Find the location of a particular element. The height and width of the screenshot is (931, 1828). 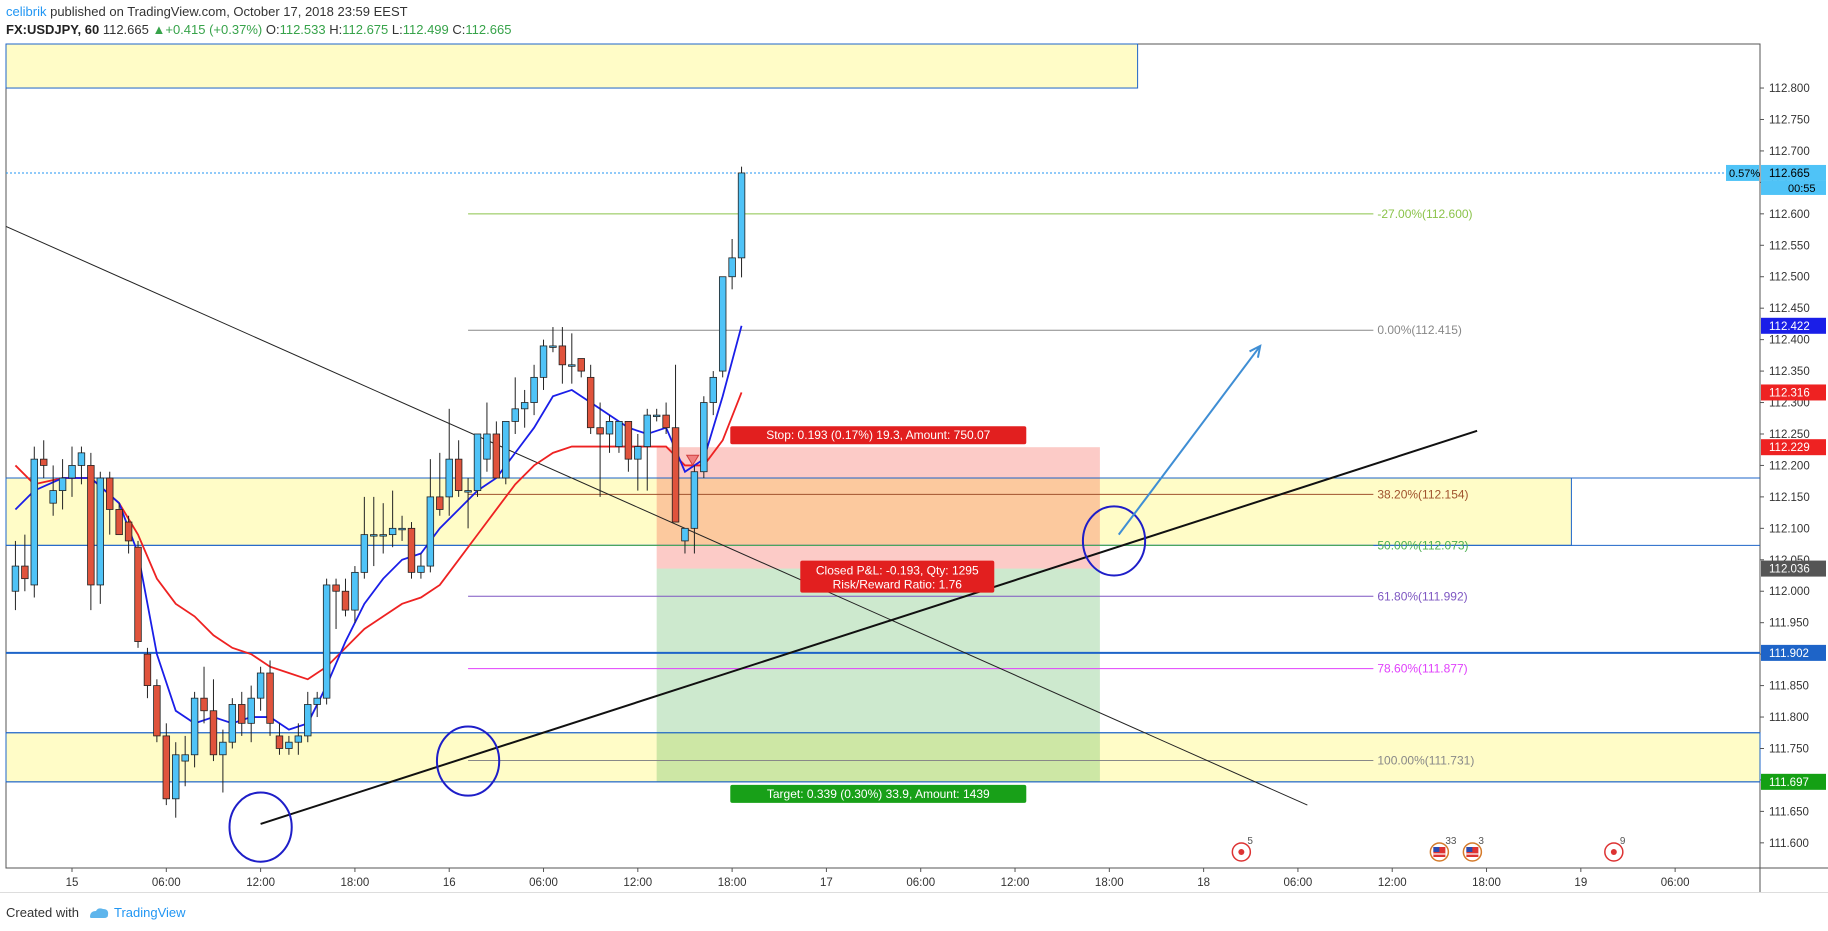

countdown-bg is located at coordinates (1793, 187).